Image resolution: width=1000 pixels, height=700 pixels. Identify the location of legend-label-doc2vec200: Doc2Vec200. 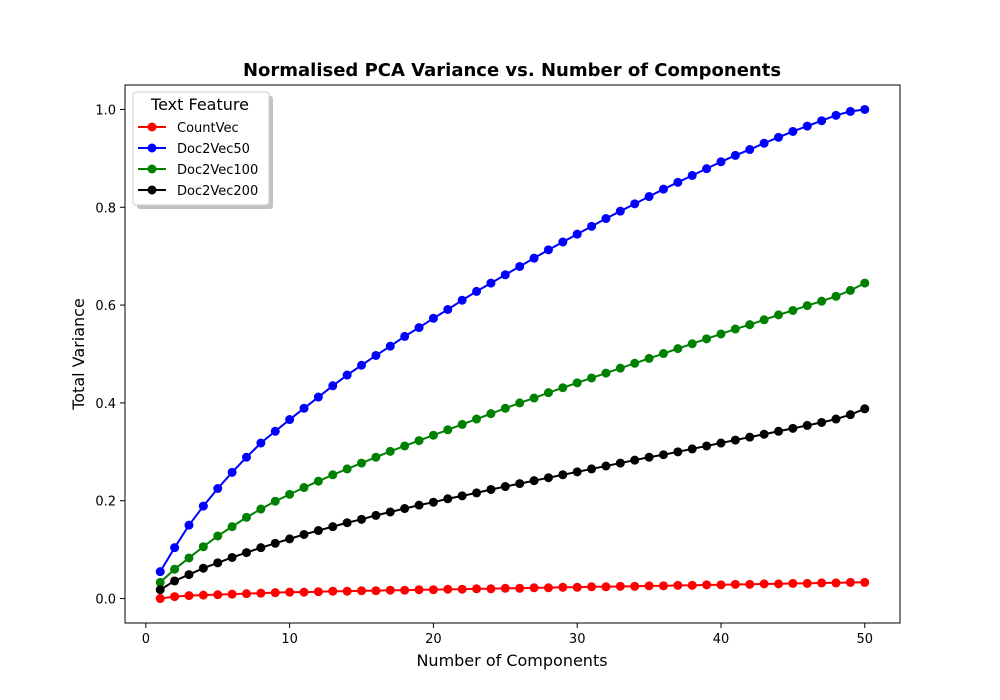
(217, 191).